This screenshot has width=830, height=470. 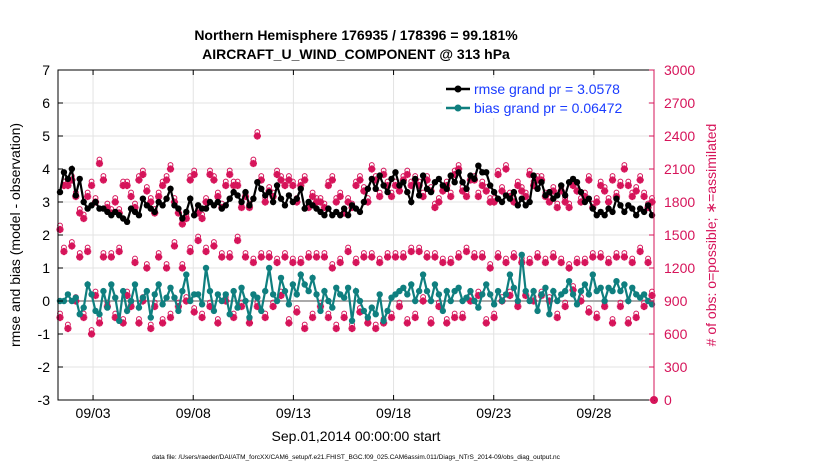 What do you see at coordinates (548, 108) in the screenshot?
I see `legend-label-bias: bias grand pr = 0.06472` at bounding box center [548, 108].